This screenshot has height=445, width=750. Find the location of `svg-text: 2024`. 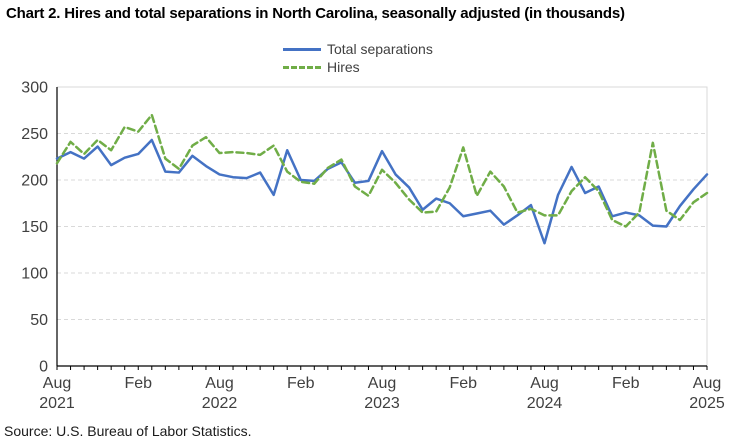

svg-text: 2024 is located at coordinates (545, 403).